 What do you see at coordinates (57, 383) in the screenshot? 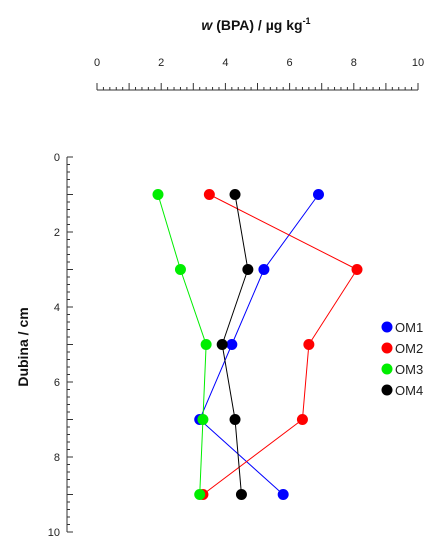
I see `y-tick-label: 6` at bounding box center [57, 383].